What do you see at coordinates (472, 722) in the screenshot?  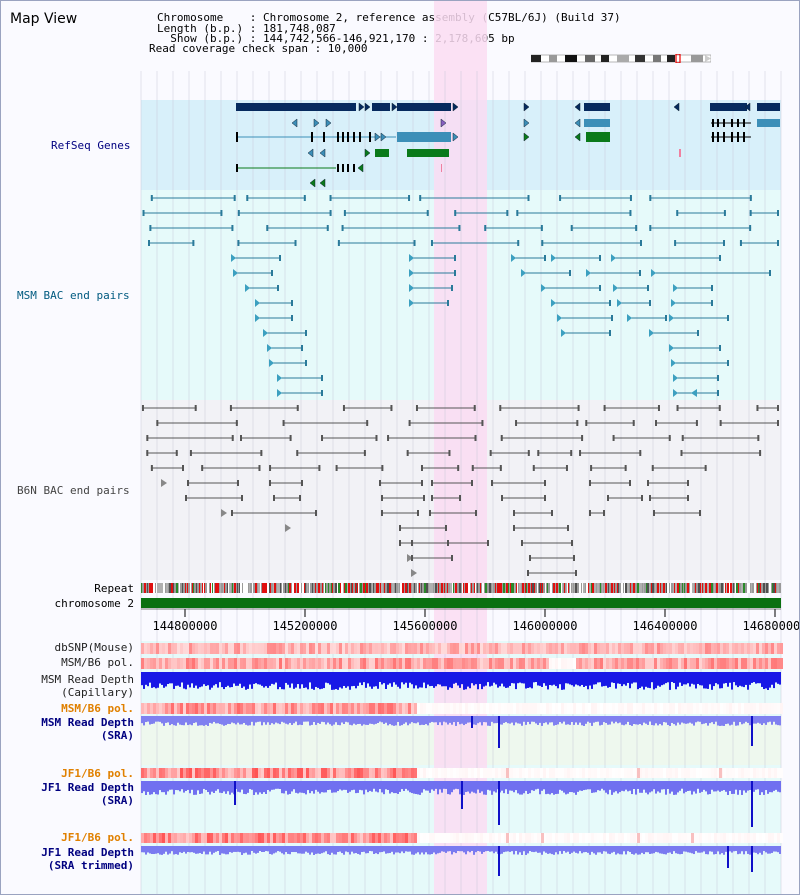 I see `depth-spike` at bounding box center [472, 722].